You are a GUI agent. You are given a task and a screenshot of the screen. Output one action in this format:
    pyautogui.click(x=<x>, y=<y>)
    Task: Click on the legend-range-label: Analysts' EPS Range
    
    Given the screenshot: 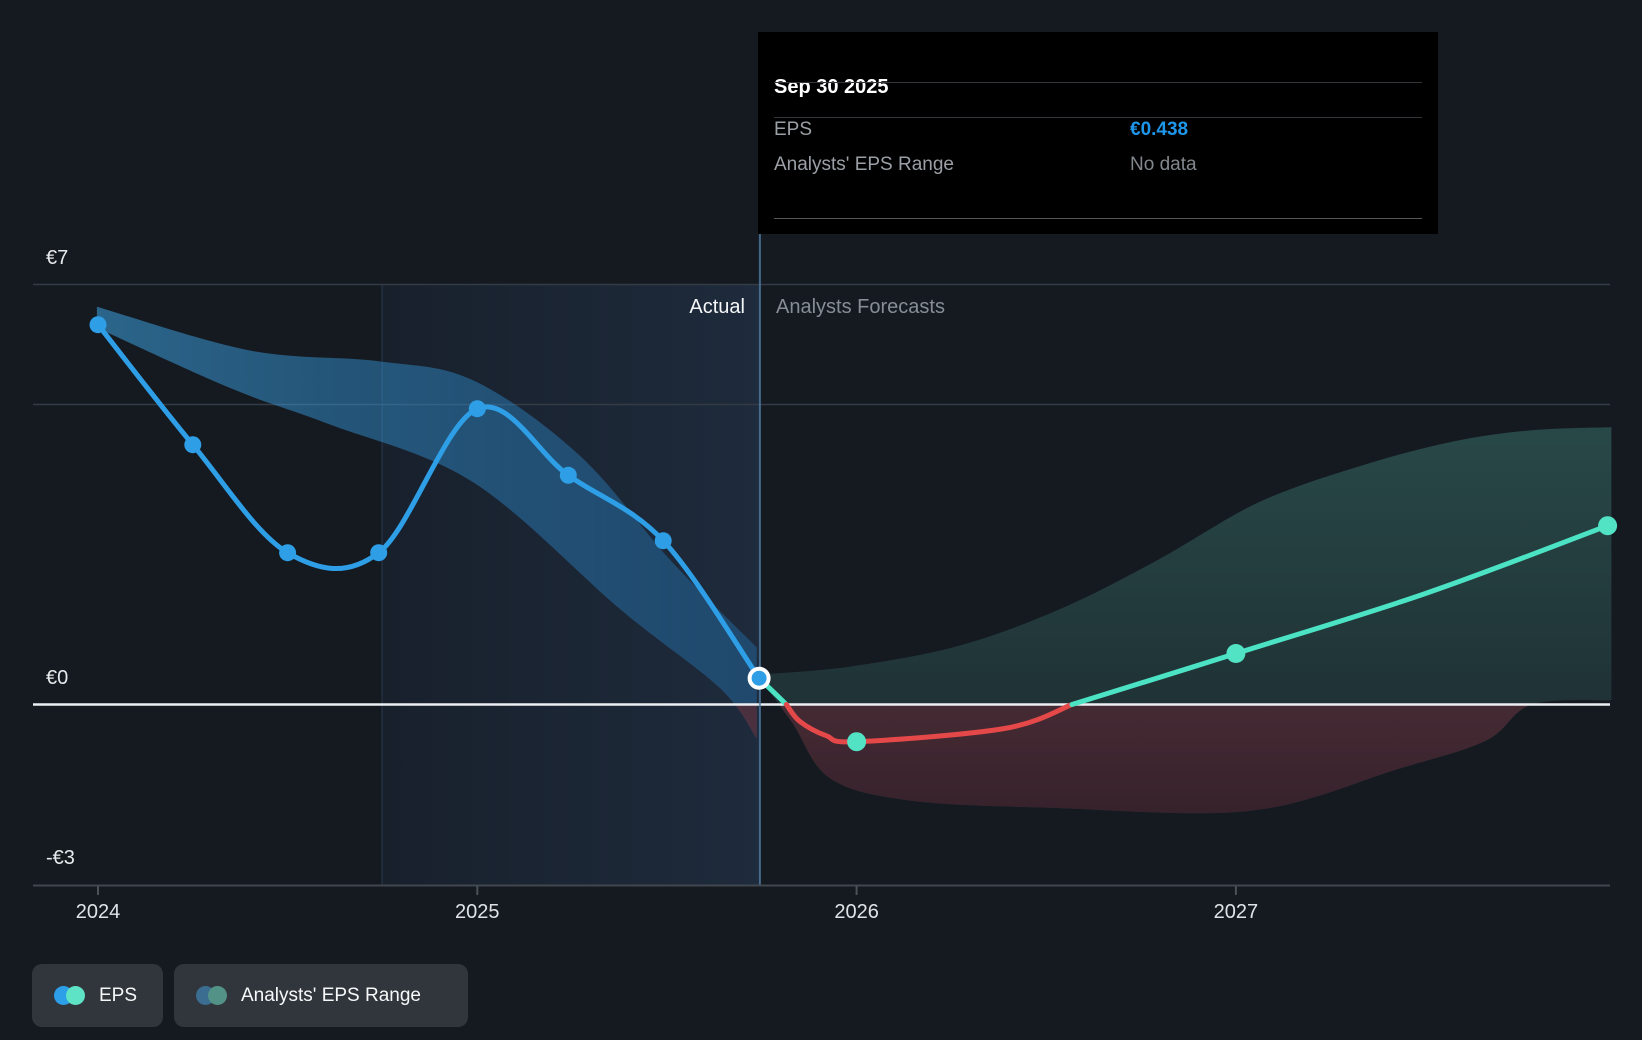 What is the action you would take?
    pyautogui.click(x=331, y=995)
    